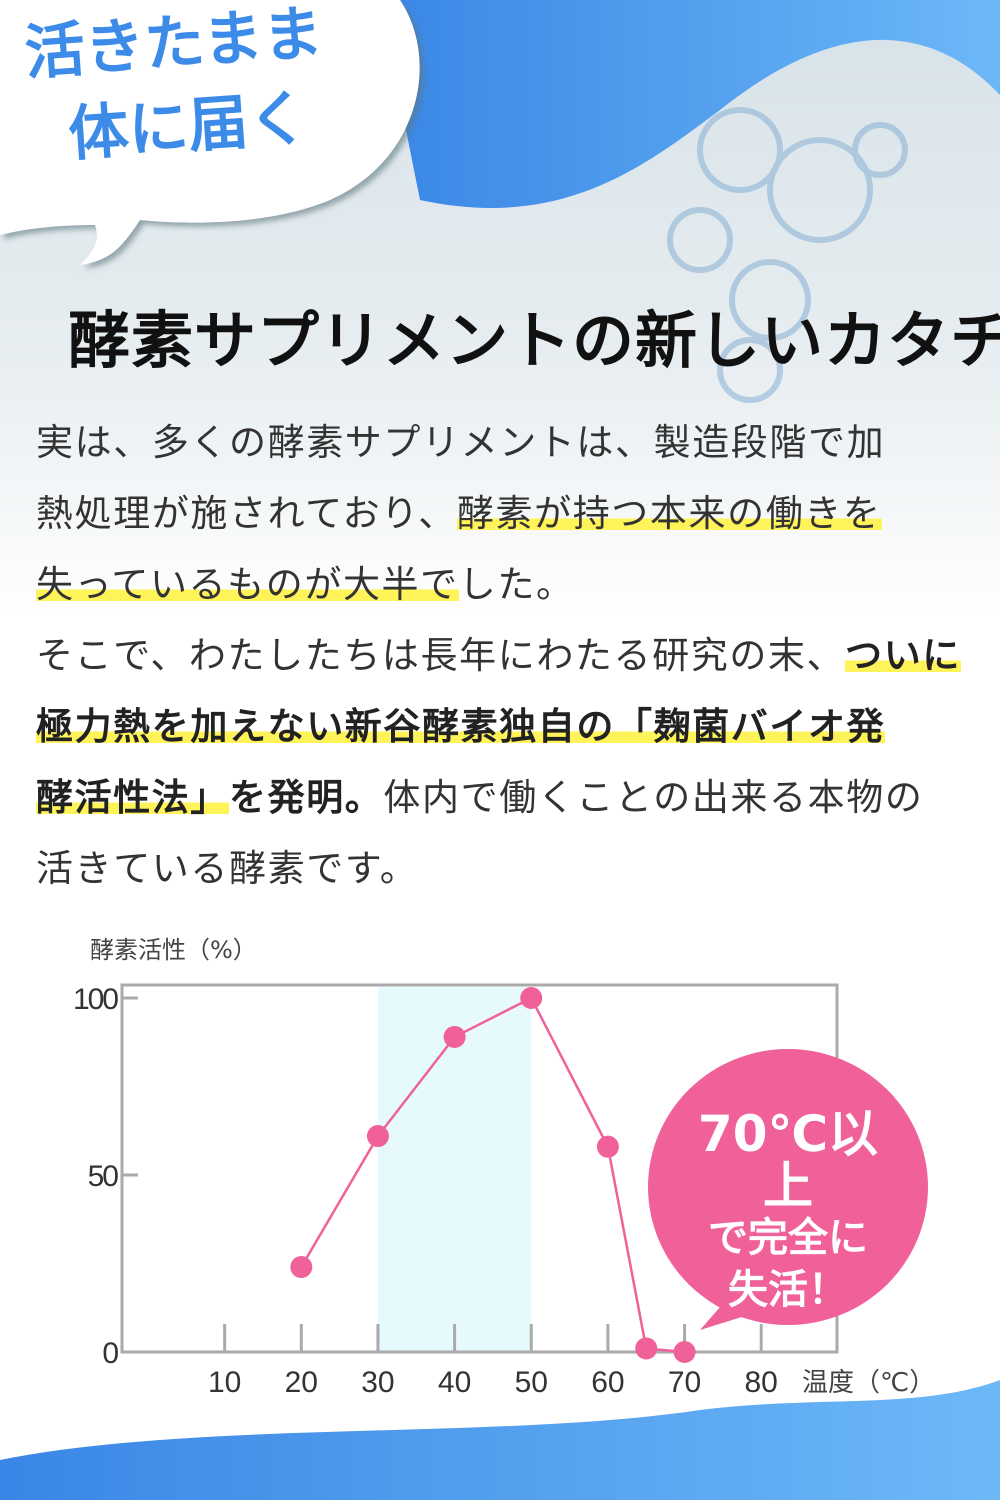 Image resolution: width=1000 pixels, height=1500 pixels. What do you see at coordinates (903, 655) in the screenshot?
I see `highlighted-text: ついに` at bounding box center [903, 655].